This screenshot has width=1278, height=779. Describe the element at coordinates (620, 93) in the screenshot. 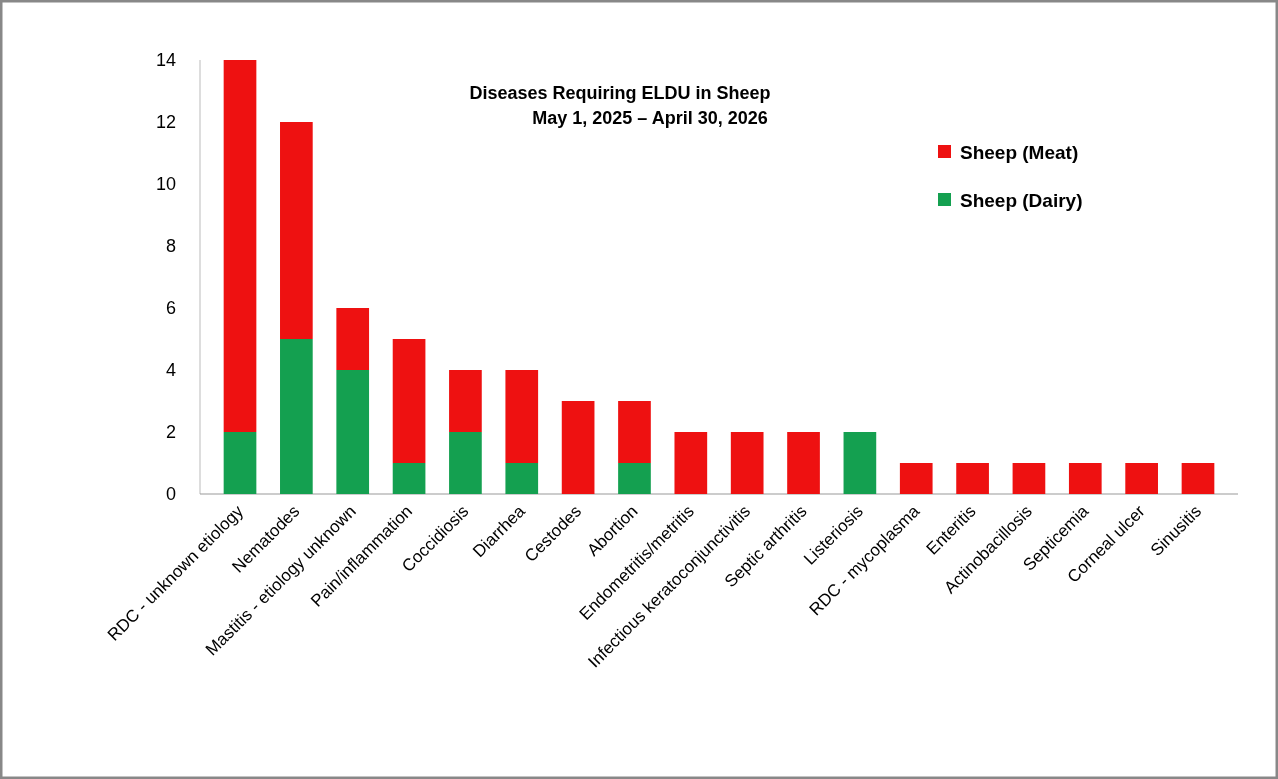

I see `text: Diseases Requiring ELDU in Sheep` at that location.